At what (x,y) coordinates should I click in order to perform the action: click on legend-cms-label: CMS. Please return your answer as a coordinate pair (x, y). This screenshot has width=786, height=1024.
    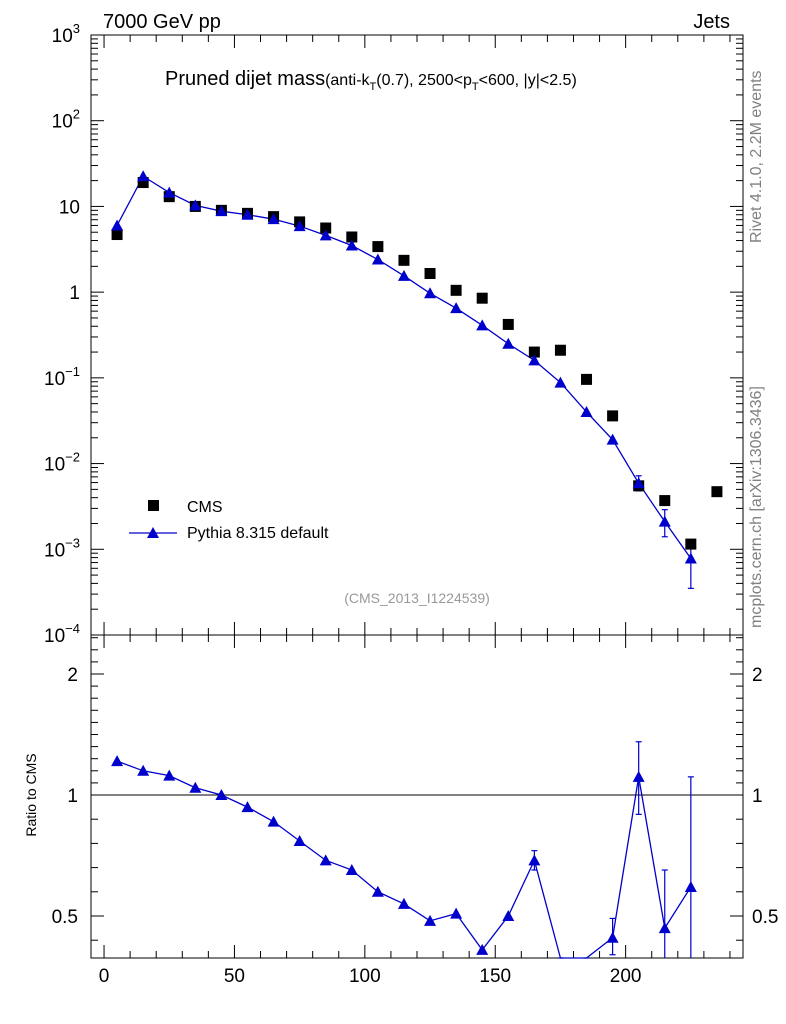
    Looking at the image, I should click on (205, 507).